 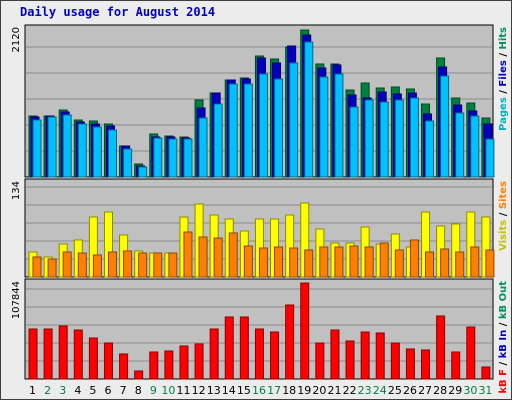 What do you see at coordinates (16, 190) in the screenshot?
I see `panel-visits-ymax-label: 134` at bounding box center [16, 190].